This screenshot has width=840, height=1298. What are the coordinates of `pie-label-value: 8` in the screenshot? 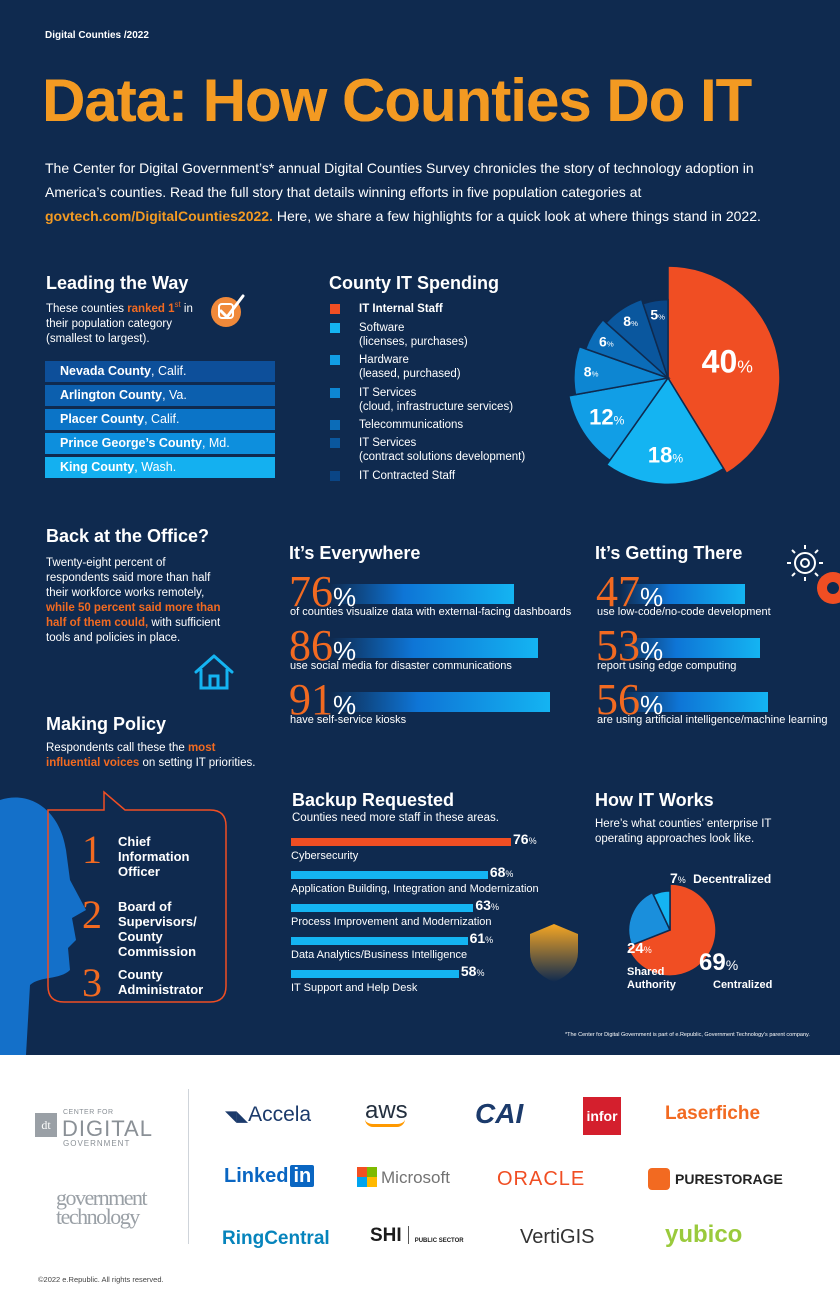 It's located at (627, 321).